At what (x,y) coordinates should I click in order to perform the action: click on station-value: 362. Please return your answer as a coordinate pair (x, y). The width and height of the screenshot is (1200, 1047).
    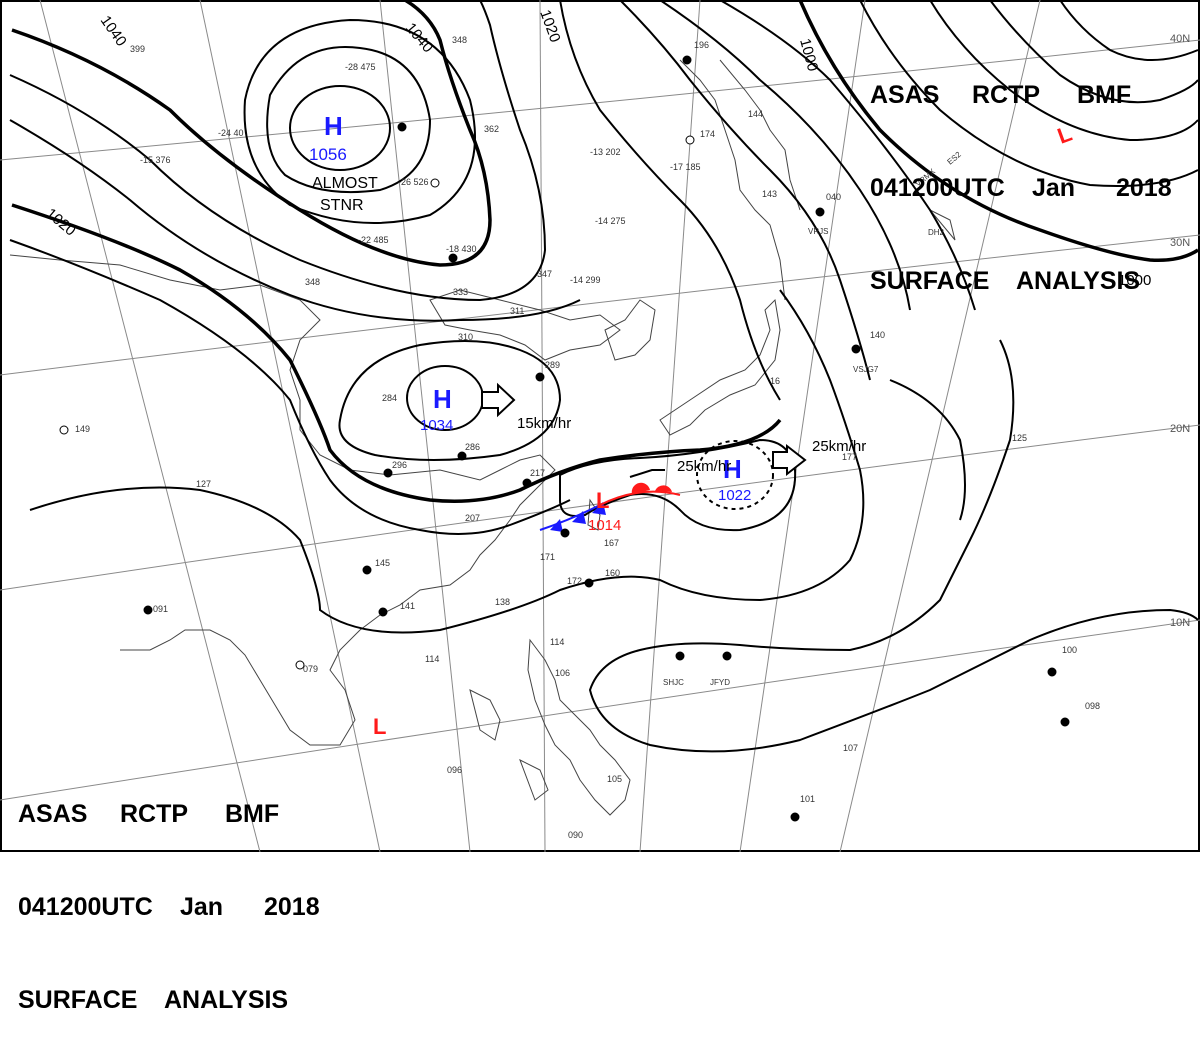
    Looking at the image, I should click on (491, 129).